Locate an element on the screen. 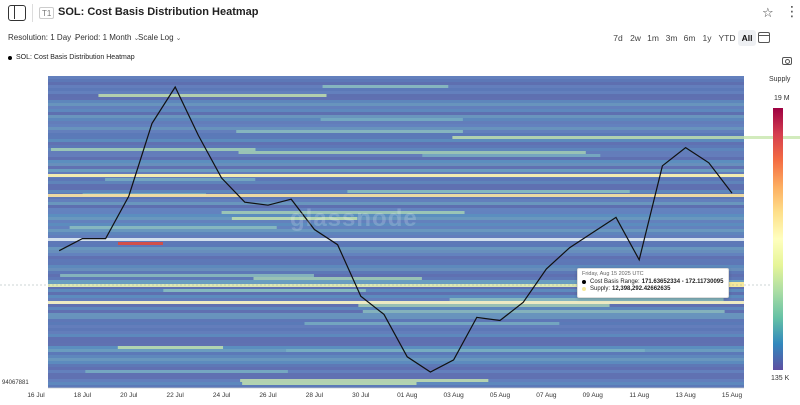 This screenshot has width=800, height=405. range-1y-button: 1y is located at coordinates (707, 38).